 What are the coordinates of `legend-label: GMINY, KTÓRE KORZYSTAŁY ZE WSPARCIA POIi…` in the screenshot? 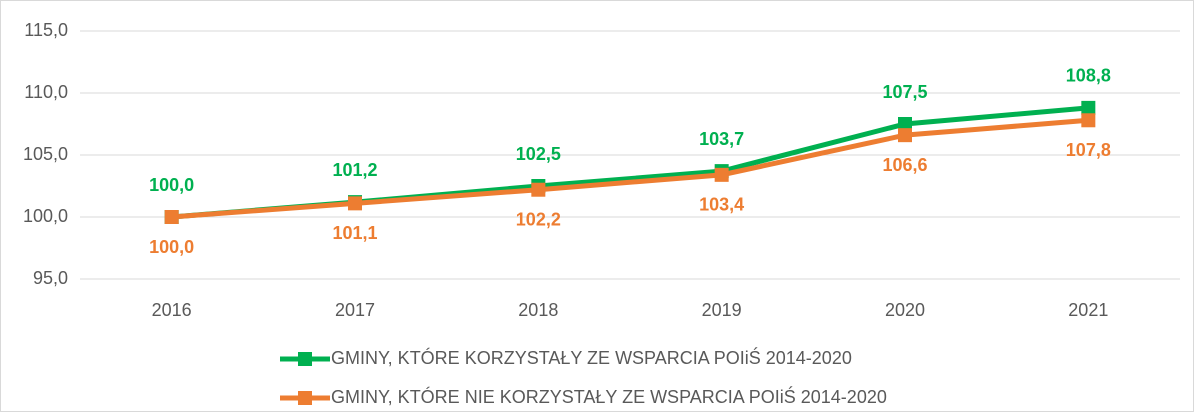 It's located at (591, 357).